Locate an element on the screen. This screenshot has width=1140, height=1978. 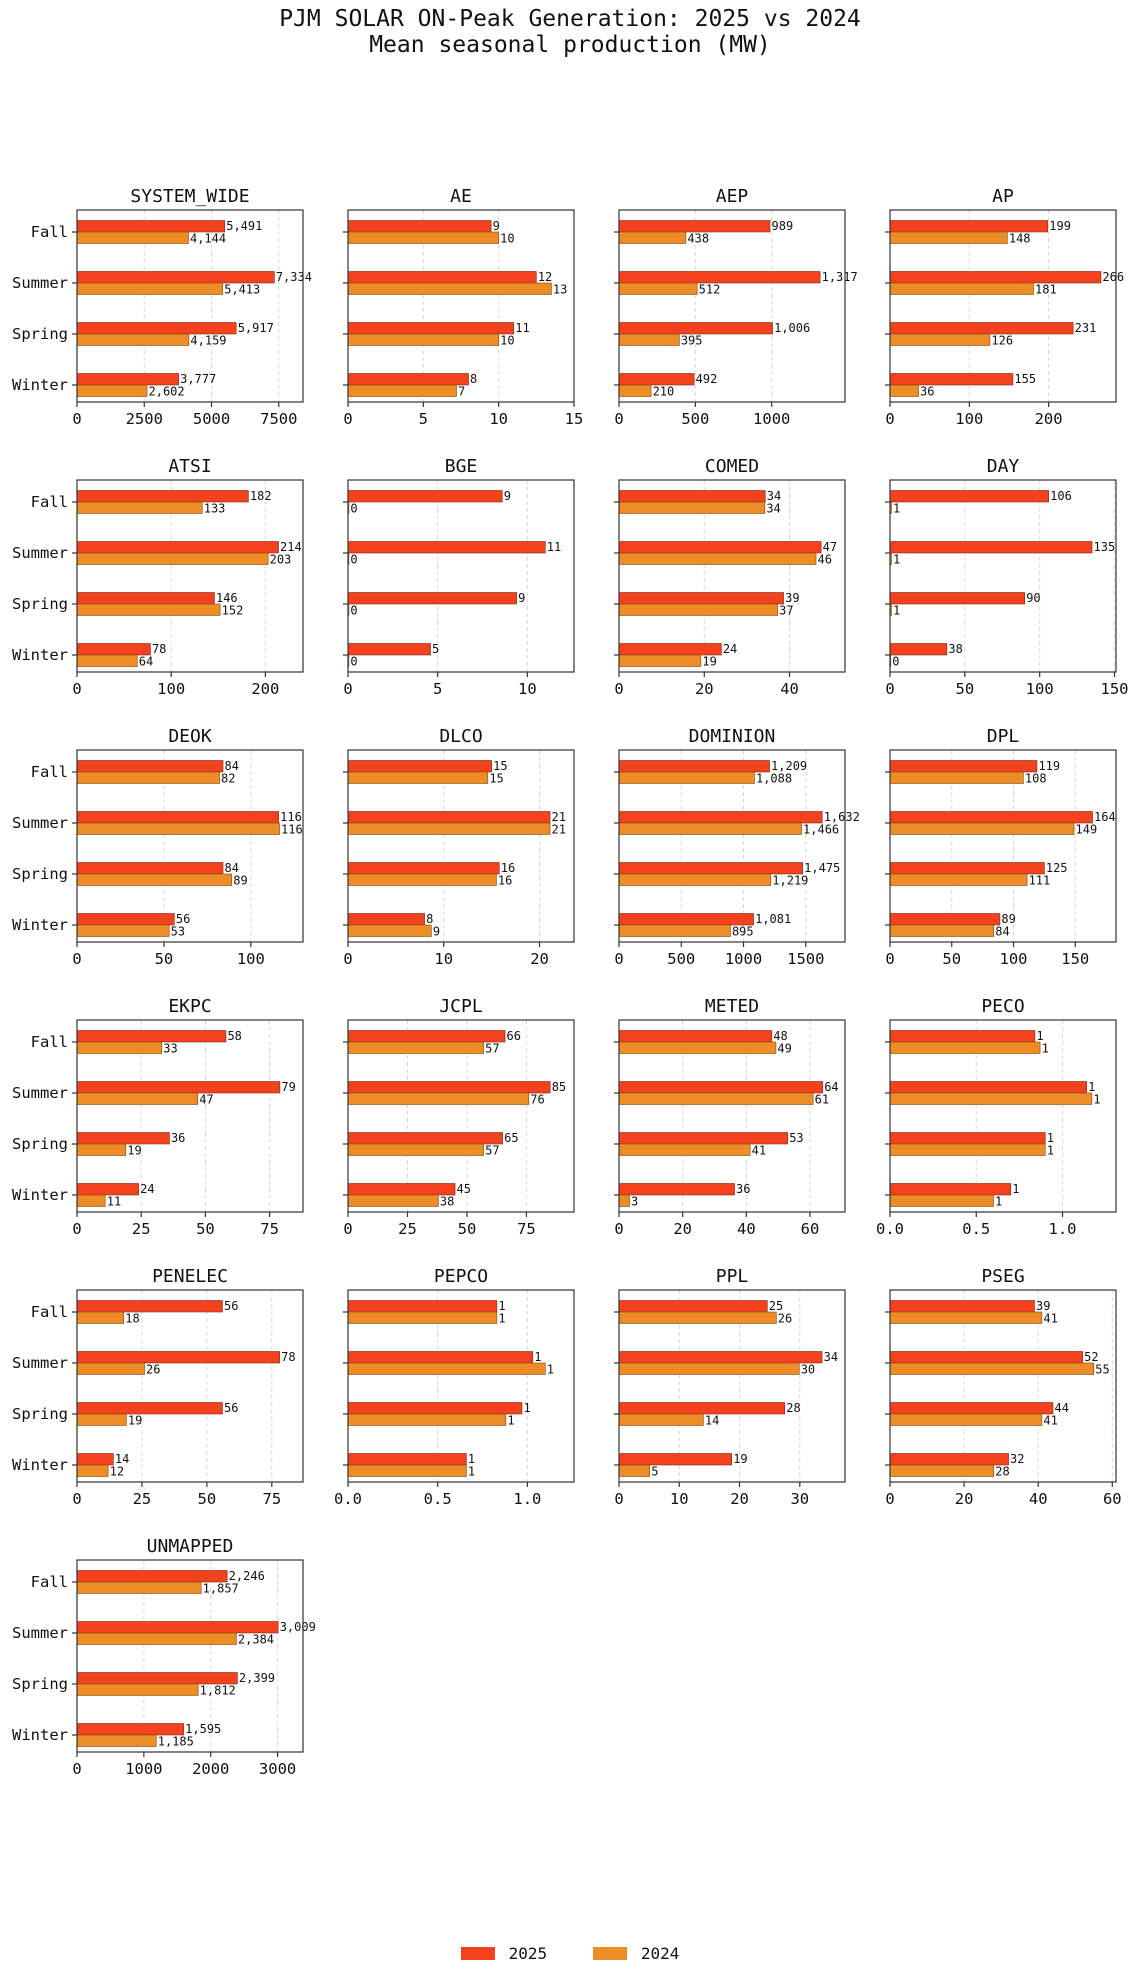
x-tick-label: 1000 is located at coordinates (743, 959).